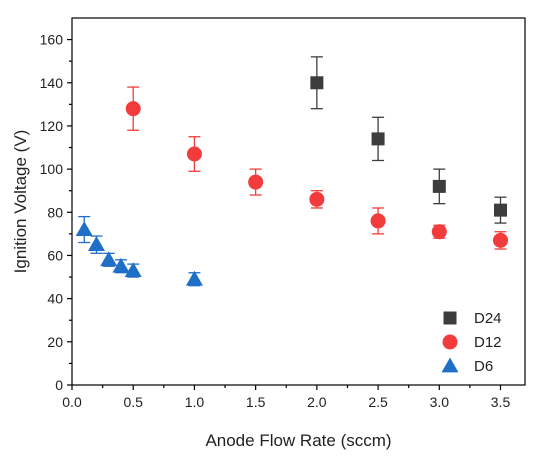 The height and width of the screenshot is (464, 550). Describe the element at coordinates (139, 251) in the screenshot. I see `series-d6` at that location.